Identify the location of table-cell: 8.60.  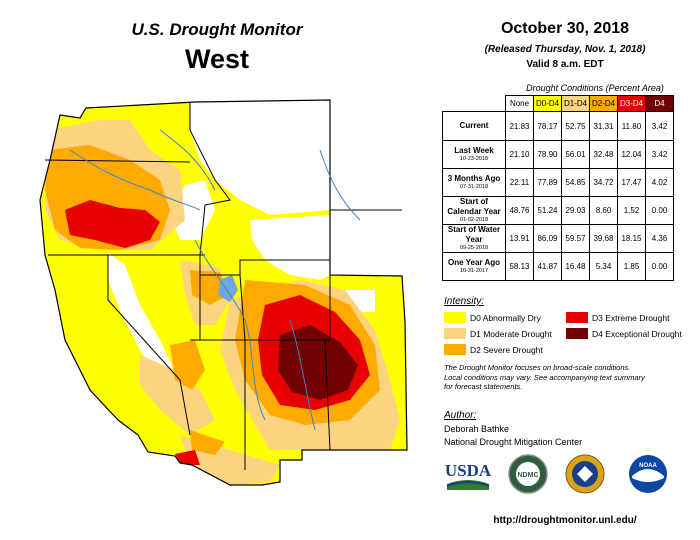
(603, 210).